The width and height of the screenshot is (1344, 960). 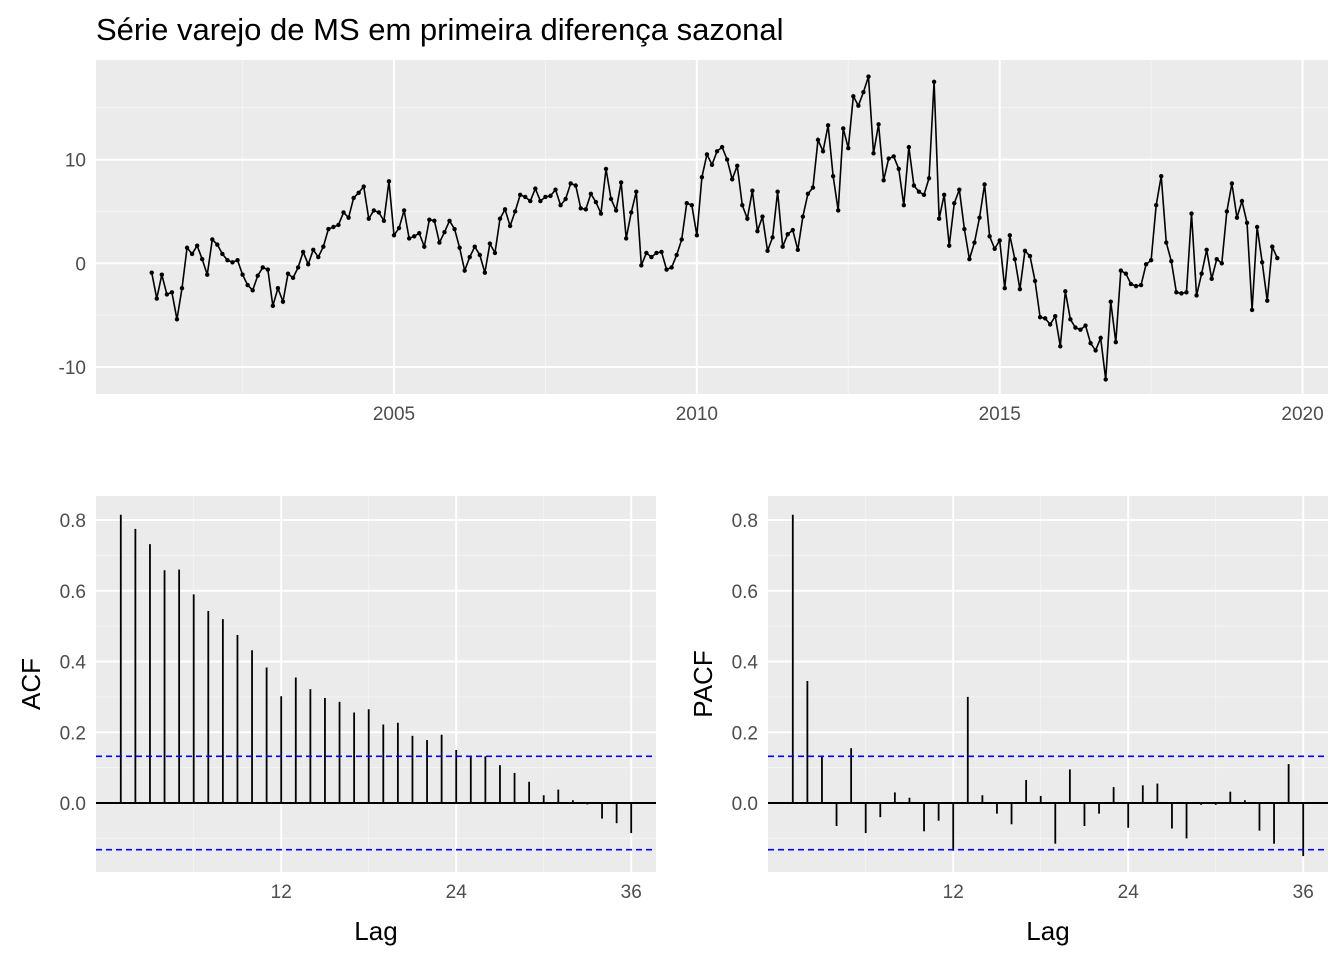 I want to click on acf-x-axis-title: Lag, so click(x=375, y=931).